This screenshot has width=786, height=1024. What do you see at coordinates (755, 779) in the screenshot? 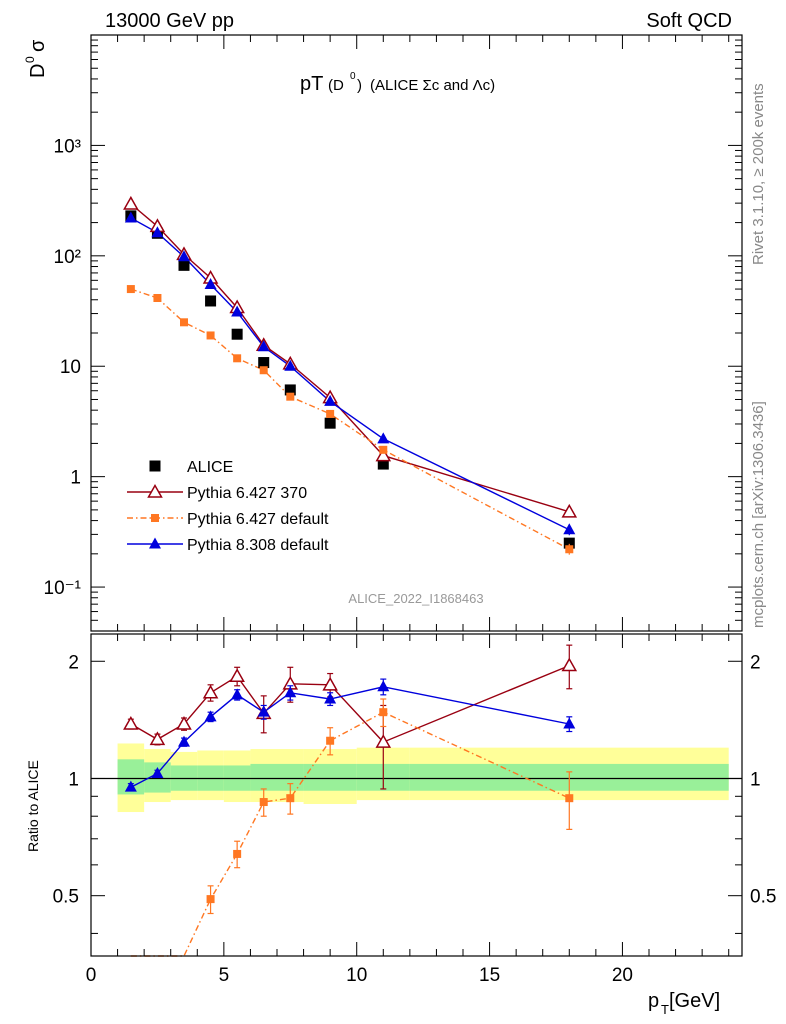
I see `ratio-ytick-label-right: 1` at bounding box center [755, 779].